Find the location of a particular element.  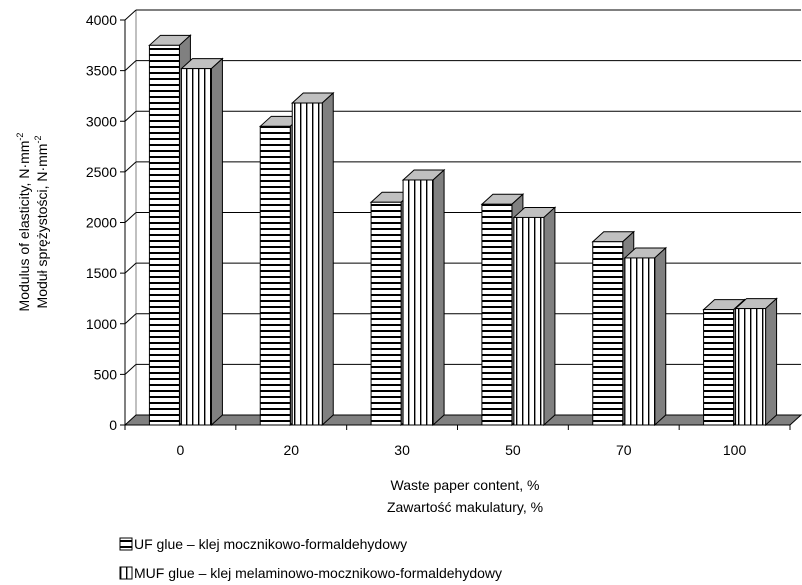

legend-item-uf: UF glue – klej mocznikowo-formaldehydowy is located at coordinates (263, 544).